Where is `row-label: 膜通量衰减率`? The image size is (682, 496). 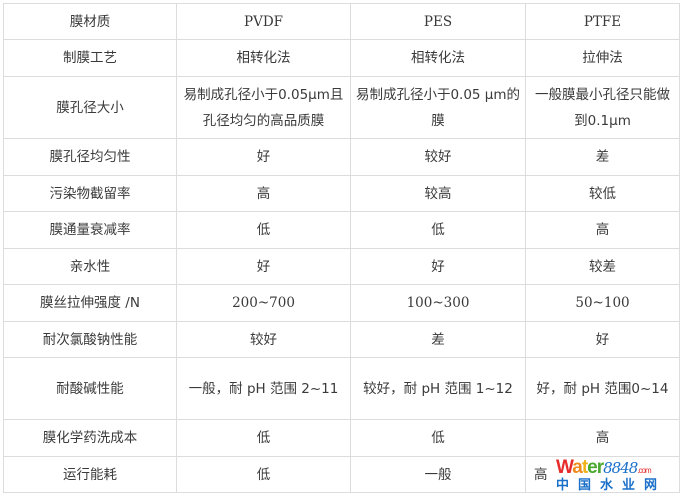 row-label: 膜通量衰减率 is located at coordinates (90, 230).